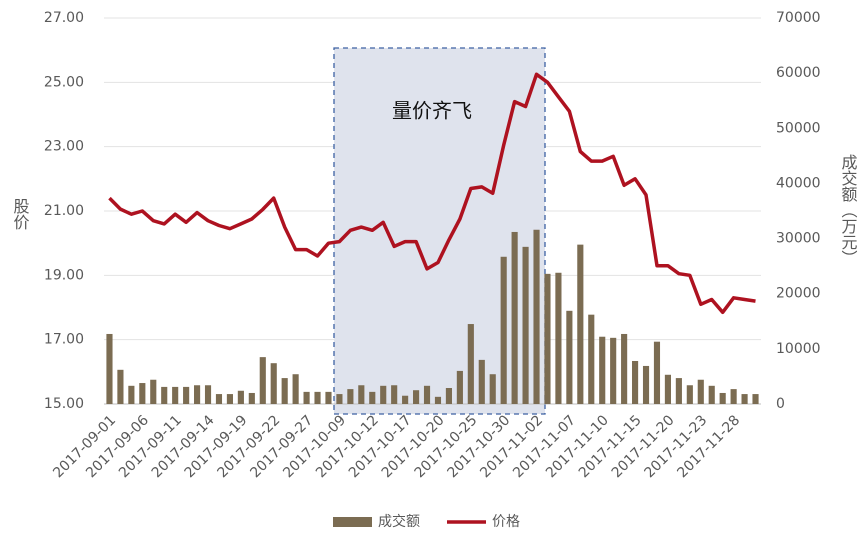  Describe the element at coordinates (64, 147) in the screenshot. I see `y-tick-label: 23.00` at that location.